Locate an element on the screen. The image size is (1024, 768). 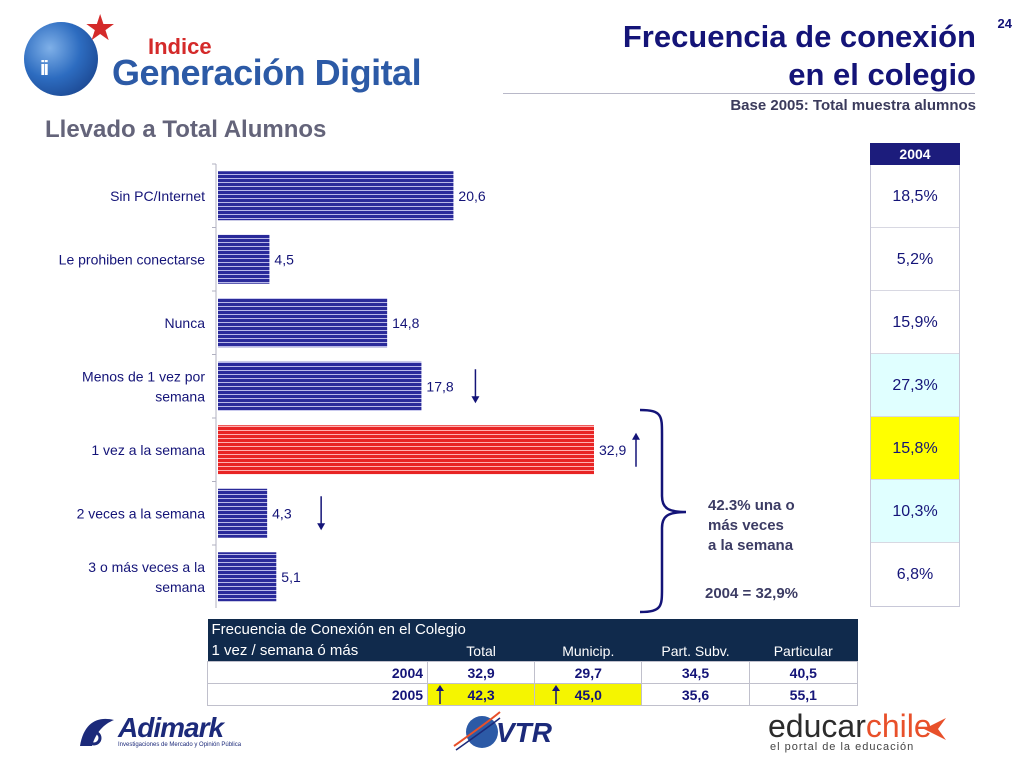
logo-generacion-digital-text: Generación Digital is located at coordinates (267, 72).